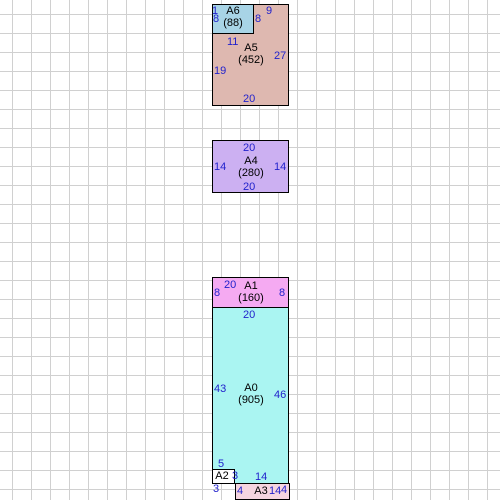  What do you see at coordinates (280, 167) in the screenshot?
I see `room-a4-dim-right: 14` at bounding box center [280, 167].